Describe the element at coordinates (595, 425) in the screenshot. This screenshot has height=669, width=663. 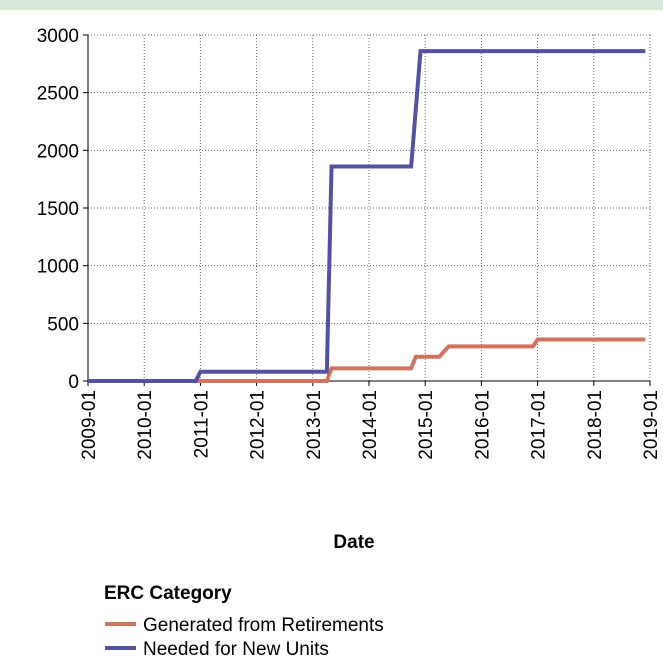
I see `x-tick-label: 2018-01` at that location.